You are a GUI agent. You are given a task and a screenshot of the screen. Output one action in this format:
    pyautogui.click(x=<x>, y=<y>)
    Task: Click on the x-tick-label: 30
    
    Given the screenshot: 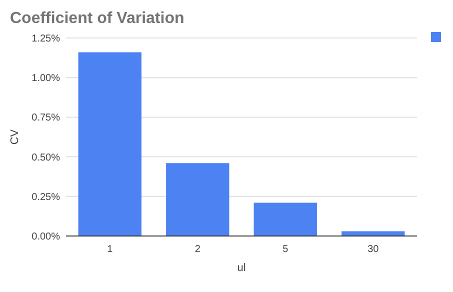 What is the action you would take?
    pyautogui.click(x=374, y=249)
    